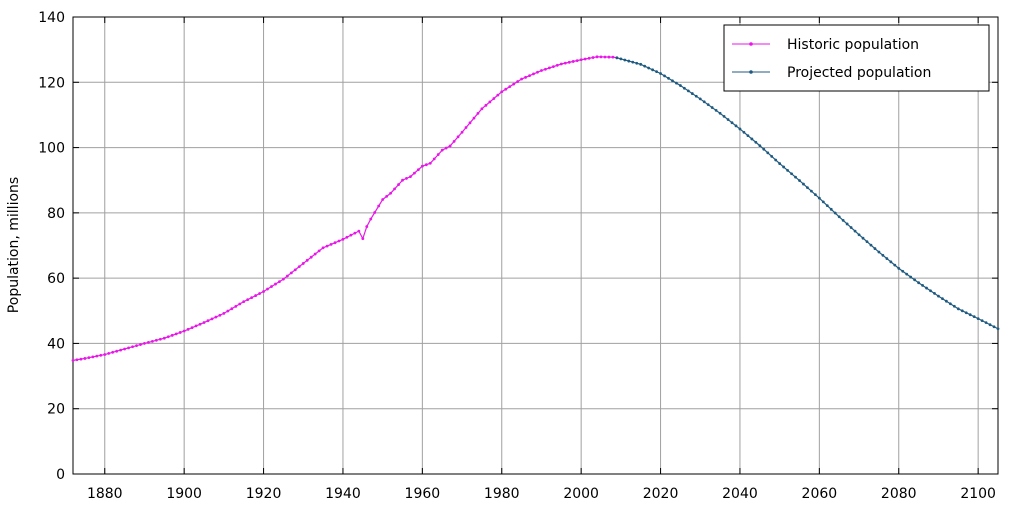 The image size is (1024, 516). What do you see at coordinates (56, 344) in the screenshot?
I see `y-tick-label: 40` at bounding box center [56, 344].